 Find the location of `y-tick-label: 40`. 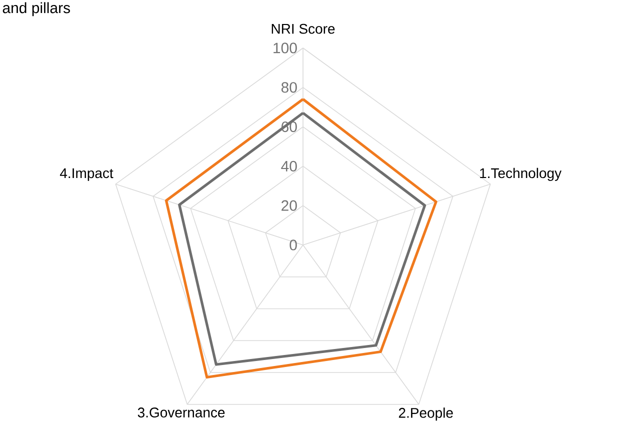

y-tick-label: 40 is located at coordinates (289, 166).